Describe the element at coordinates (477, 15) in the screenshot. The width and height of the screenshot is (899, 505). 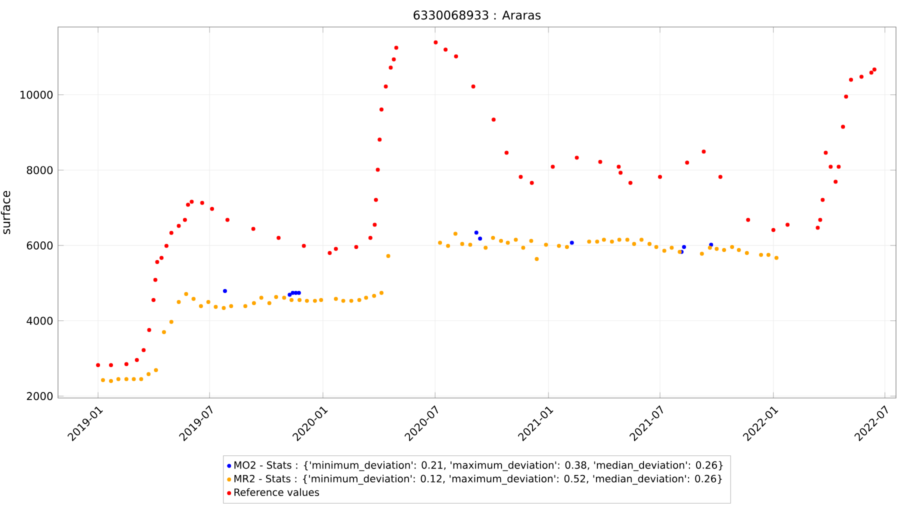
I see `chart-title: 6330068933 : Araras` at that location.